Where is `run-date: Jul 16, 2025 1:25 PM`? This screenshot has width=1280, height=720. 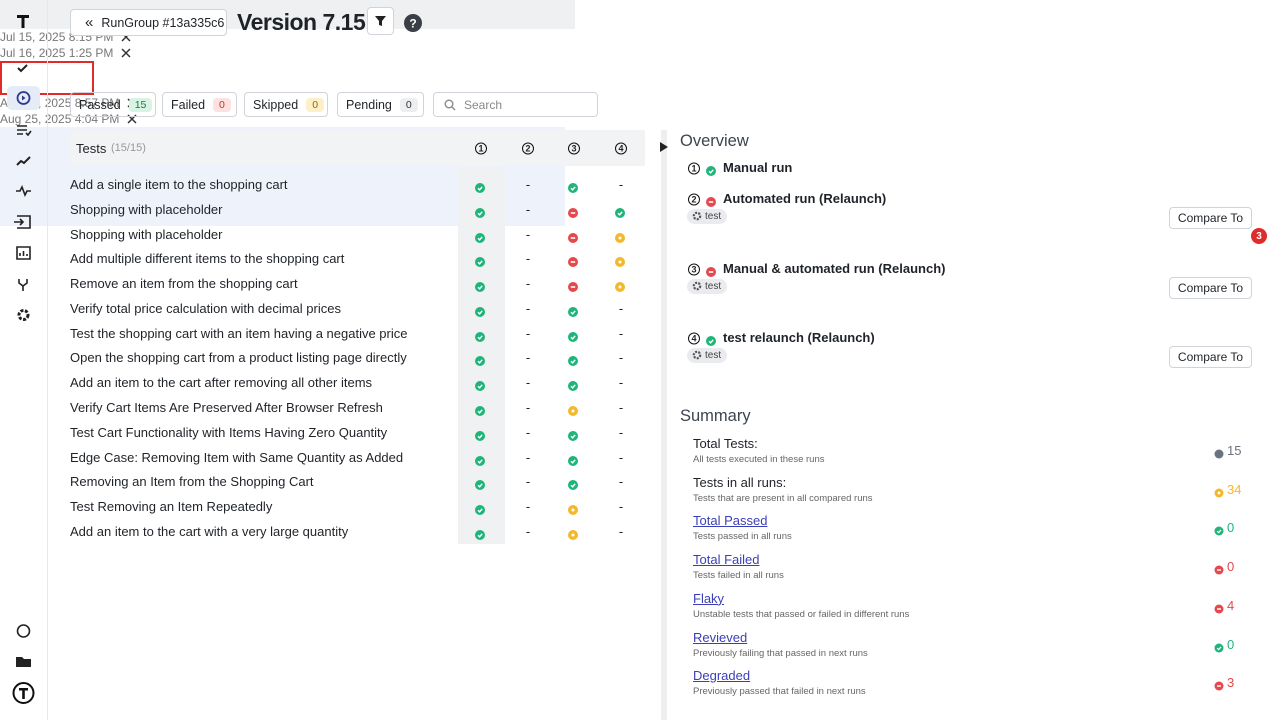
run-date: Jul 16, 2025 1:25 PM is located at coordinates (640, 53).